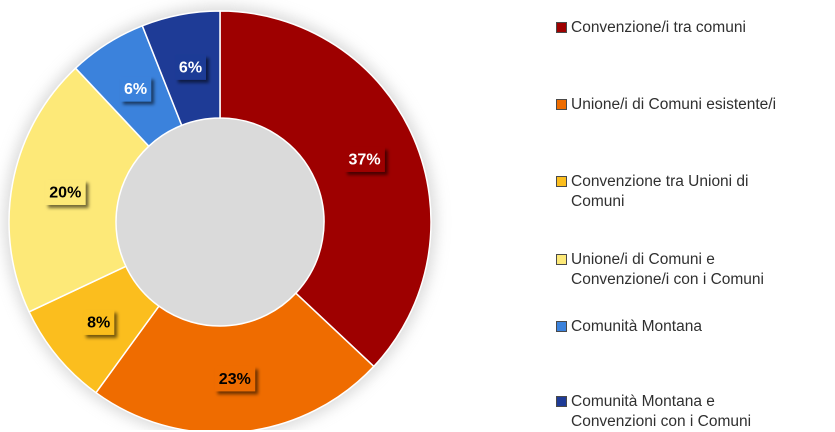 This screenshot has height=432, width=835. I want to click on data-label-4: 6%, so click(136, 89).